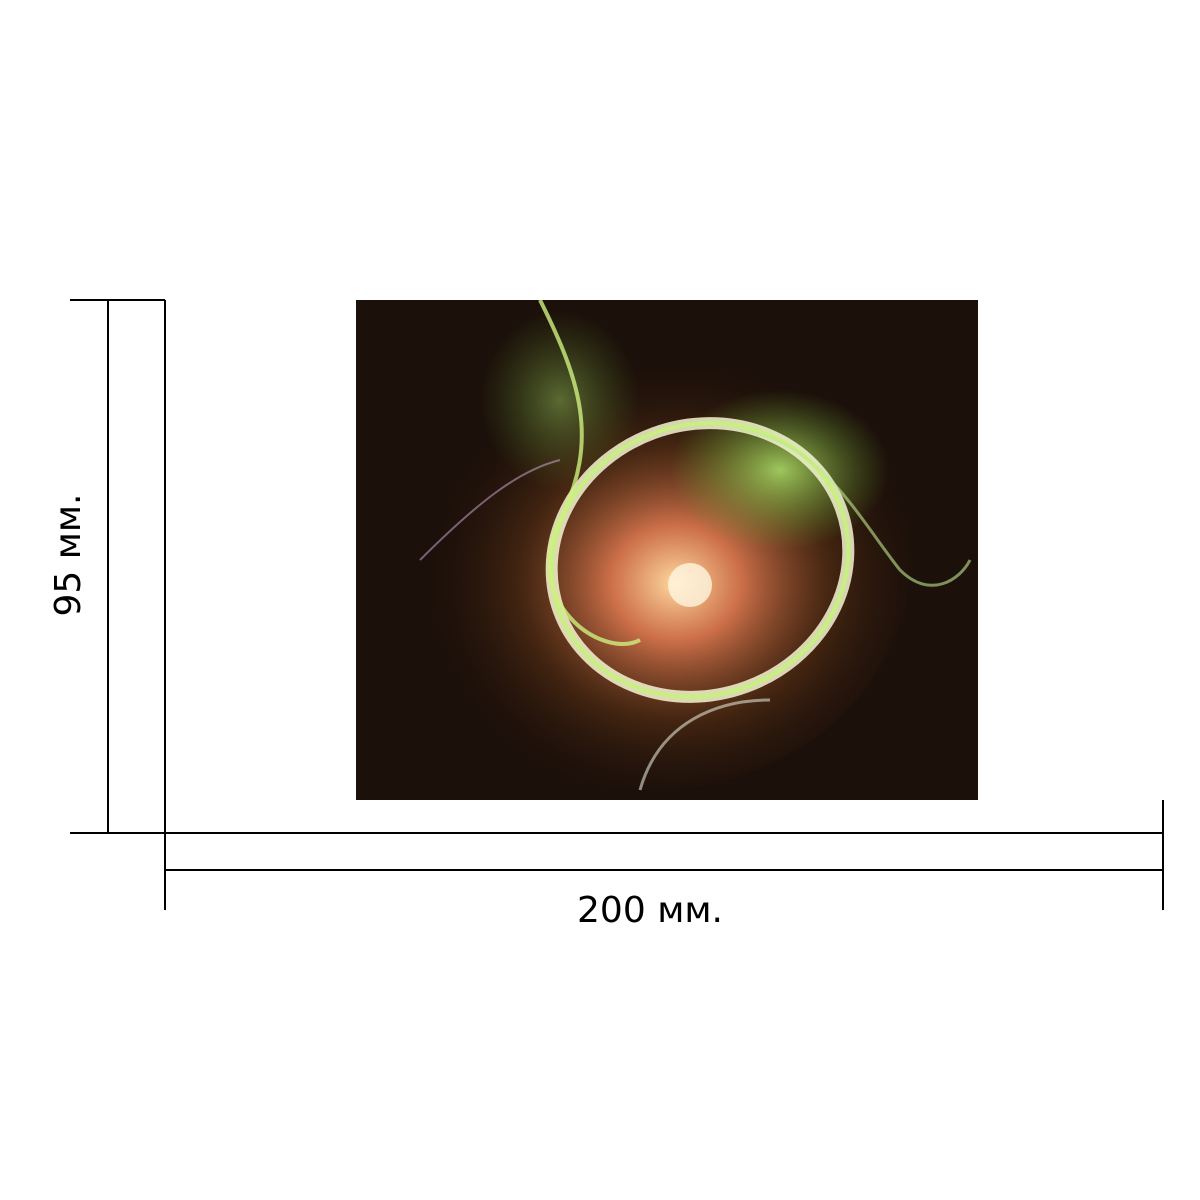 The image size is (1200, 1200). I want to click on width-dimension: 200 мм., so click(664, 865).